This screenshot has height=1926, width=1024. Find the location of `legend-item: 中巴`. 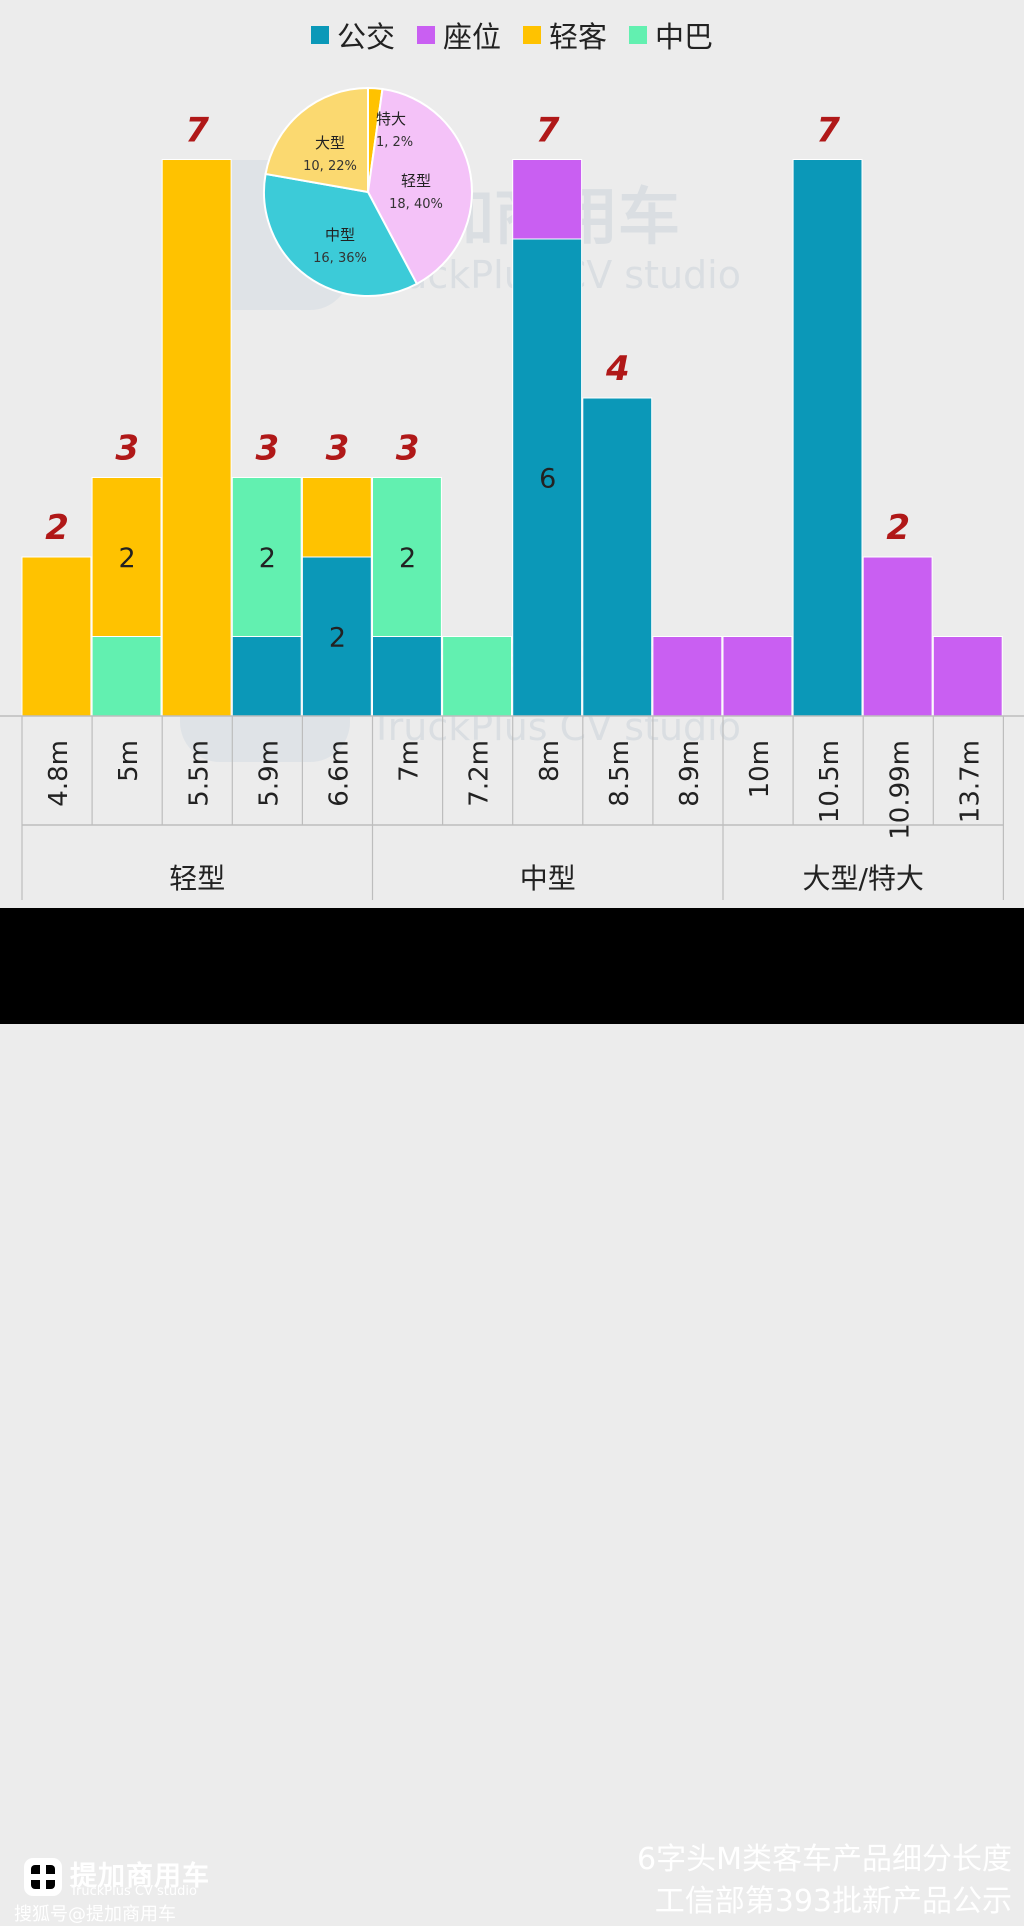

legend-item: 中巴 is located at coordinates (671, 35).